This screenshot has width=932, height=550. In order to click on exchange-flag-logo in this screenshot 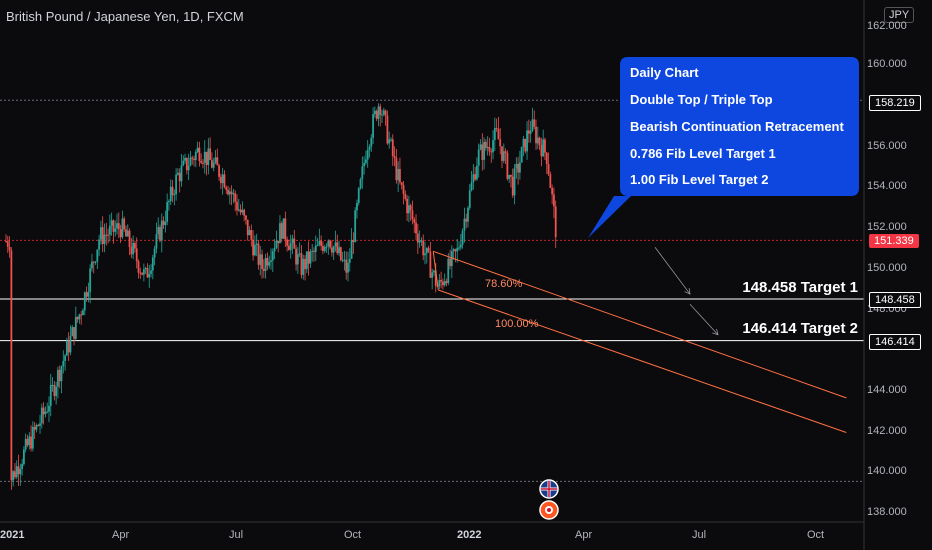, I will do `click(549, 499)`.